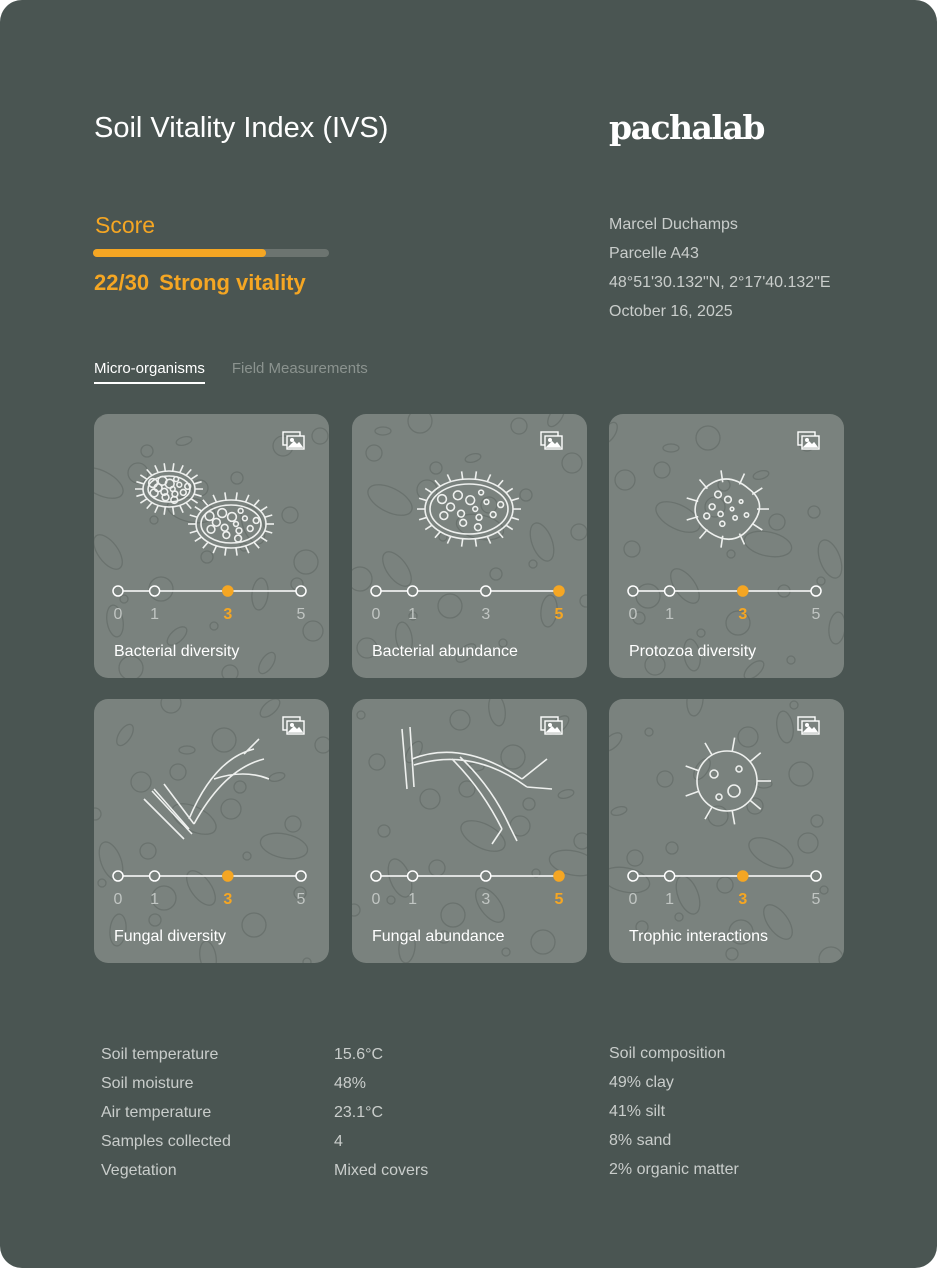  I want to click on measurement-values: 15.6°C 48% 23.1°C 4 Mixed covers, so click(381, 1112).